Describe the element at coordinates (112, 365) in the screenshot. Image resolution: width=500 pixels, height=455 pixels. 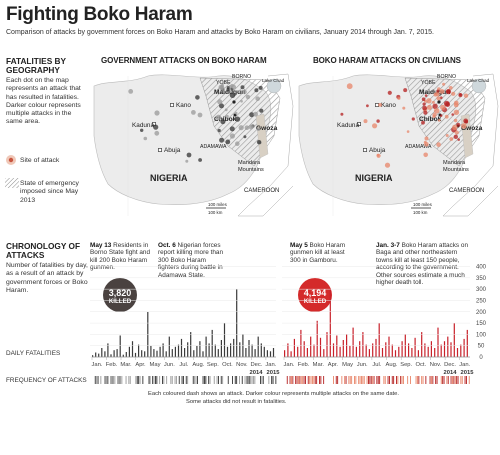
I see `gov-x-tick-label: Feb.` at that location.